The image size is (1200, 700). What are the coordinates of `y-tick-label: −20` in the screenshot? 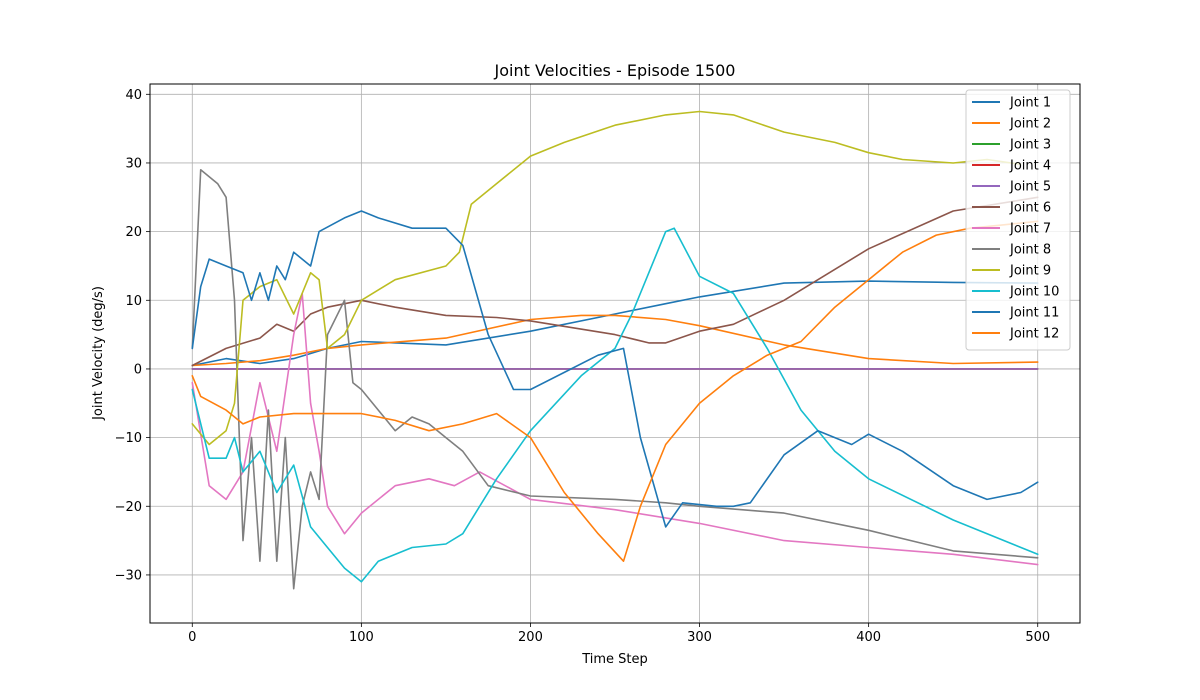 It's located at (128, 507).